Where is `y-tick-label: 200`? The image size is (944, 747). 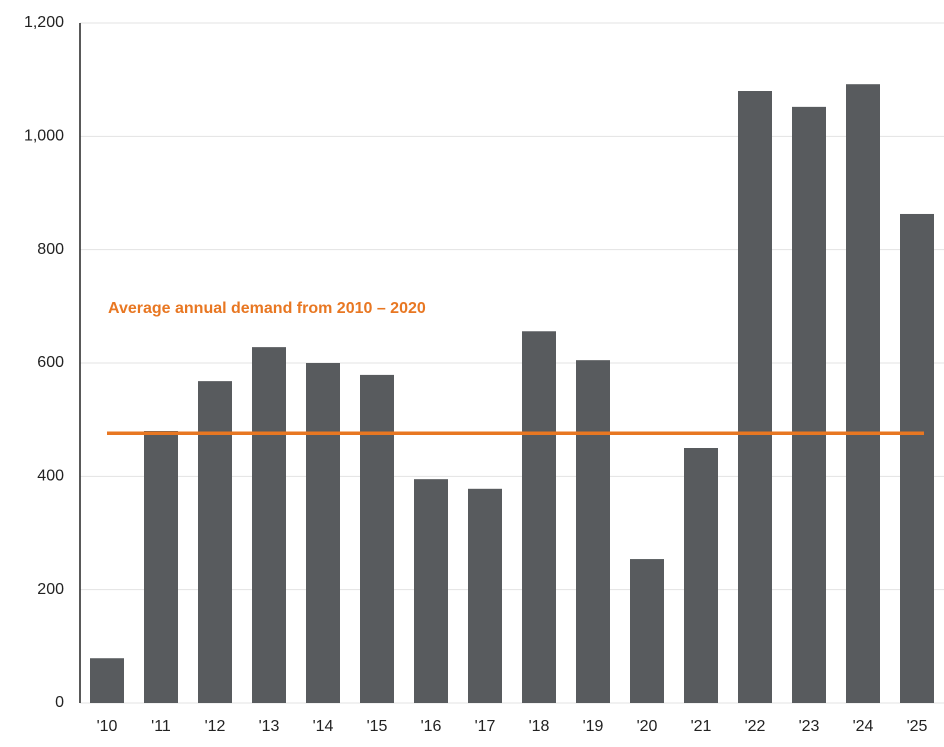 y-tick-label: 200 is located at coordinates (50, 589).